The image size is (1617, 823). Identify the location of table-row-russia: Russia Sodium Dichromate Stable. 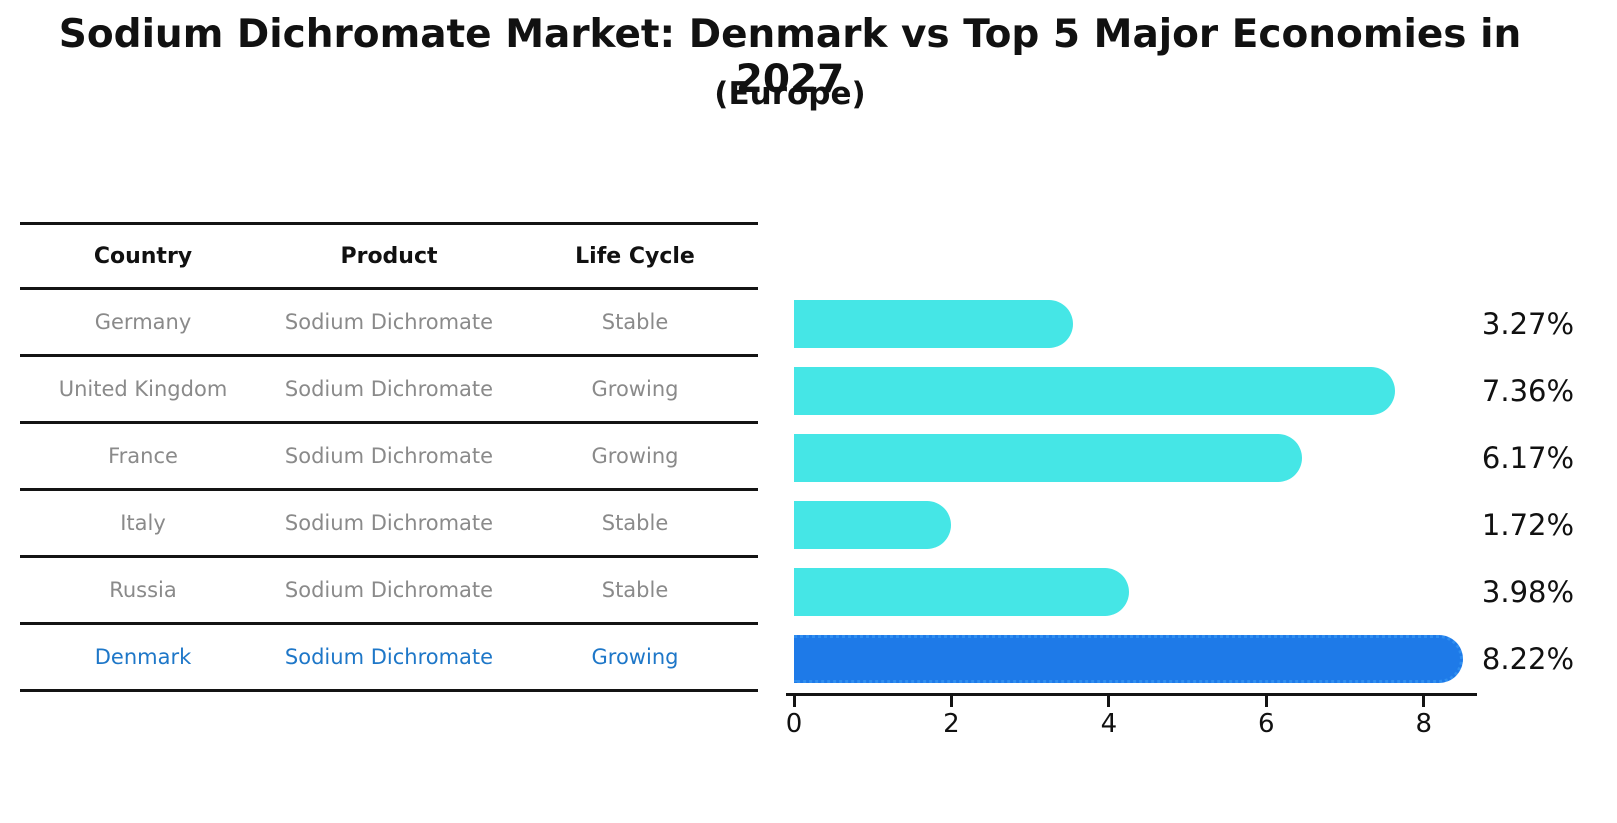
(389, 591).